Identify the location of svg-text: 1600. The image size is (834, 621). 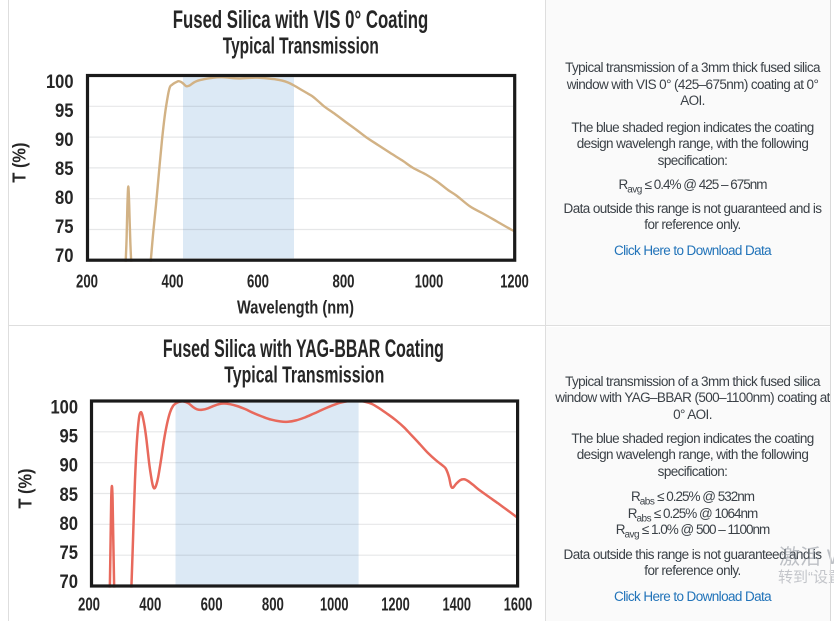
(518, 605).